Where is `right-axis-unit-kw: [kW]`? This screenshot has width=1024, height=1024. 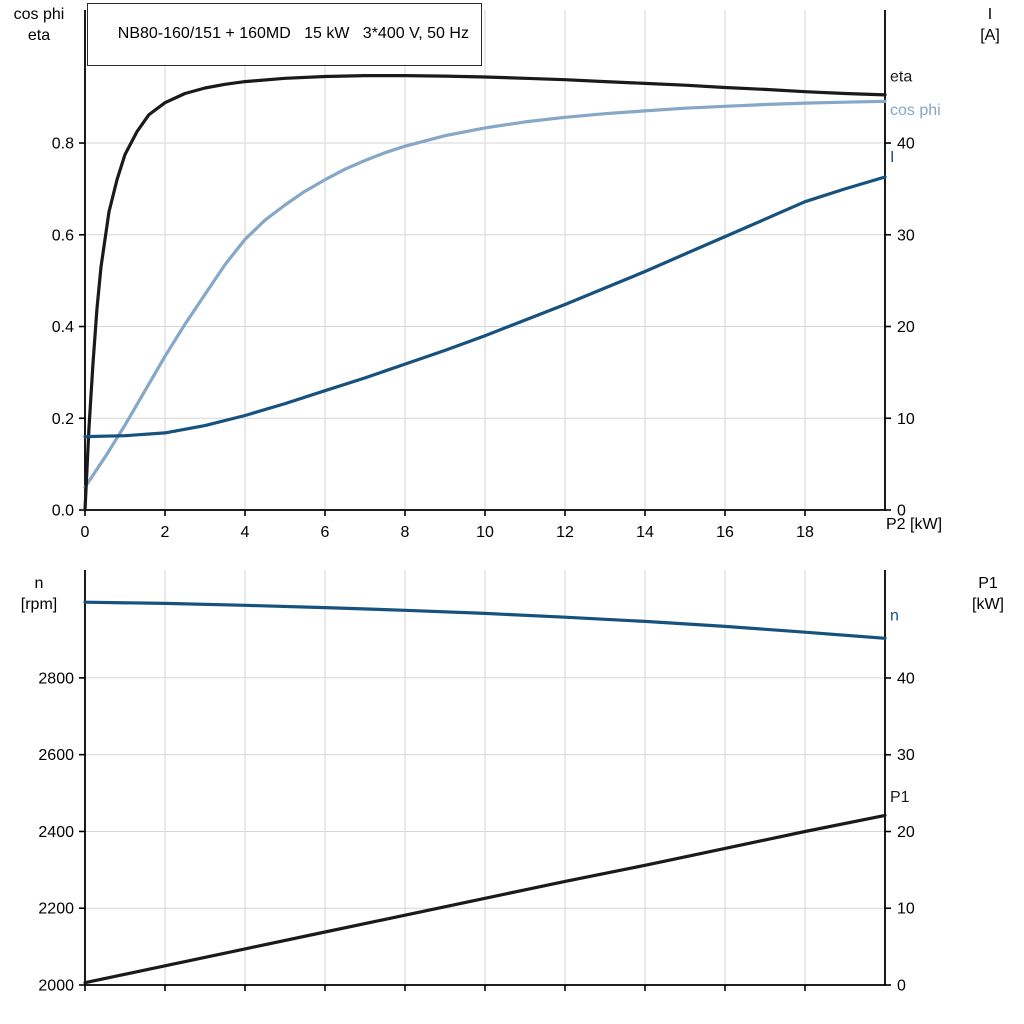
right-axis-unit-kw: [kW] is located at coordinates (988, 604).